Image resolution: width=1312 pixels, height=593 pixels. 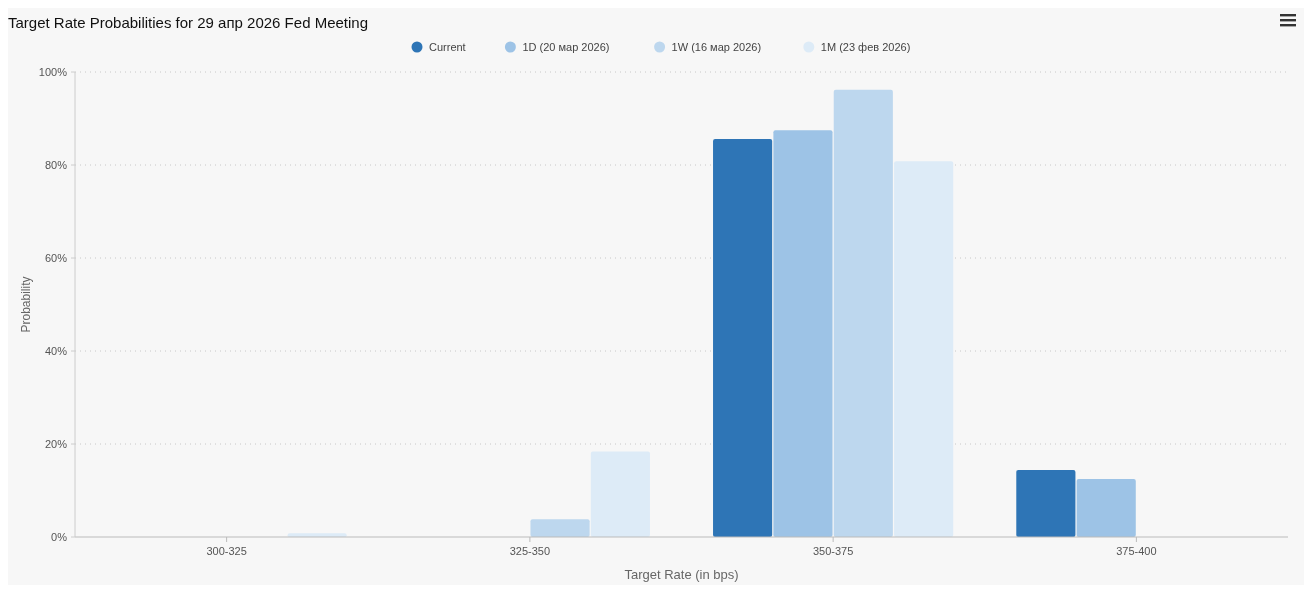 I want to click on y-axis-title: Probability, so click(x=26, y=304).